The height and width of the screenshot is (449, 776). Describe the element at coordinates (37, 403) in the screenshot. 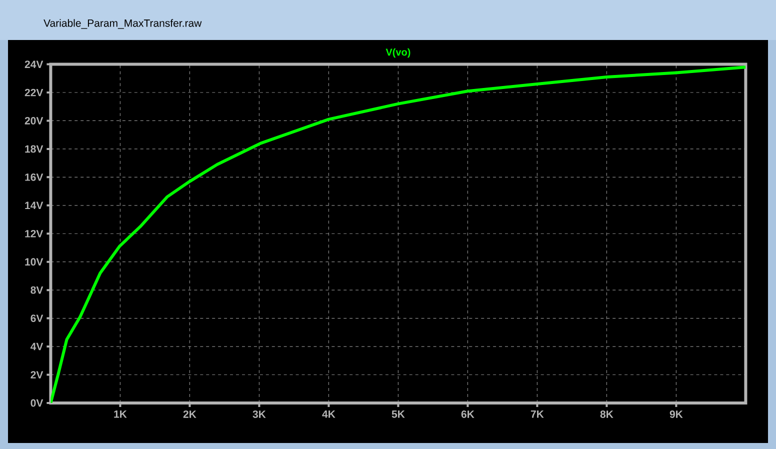

I see `y-tick-label: 0V` at that location.